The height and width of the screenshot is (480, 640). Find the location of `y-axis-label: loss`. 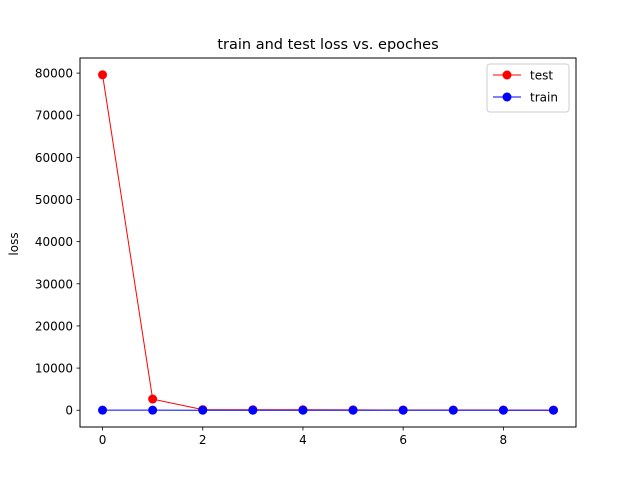

y-axis-label: loss is located at coordinates (14, 243).